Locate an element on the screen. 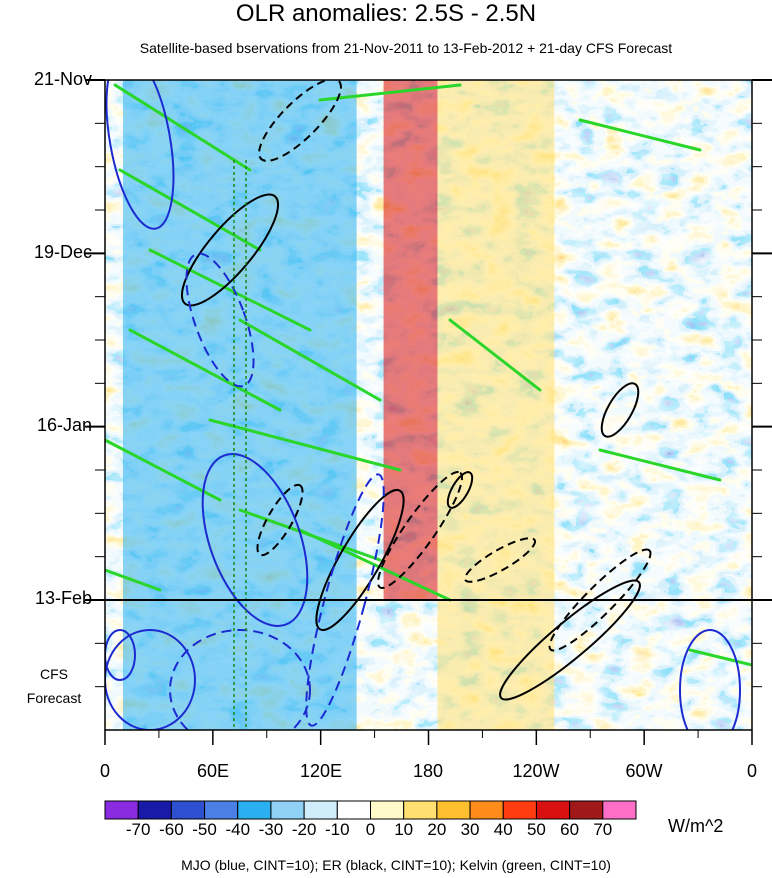  forecast-note: CFS Forecast is located at coordinates (54, 686).